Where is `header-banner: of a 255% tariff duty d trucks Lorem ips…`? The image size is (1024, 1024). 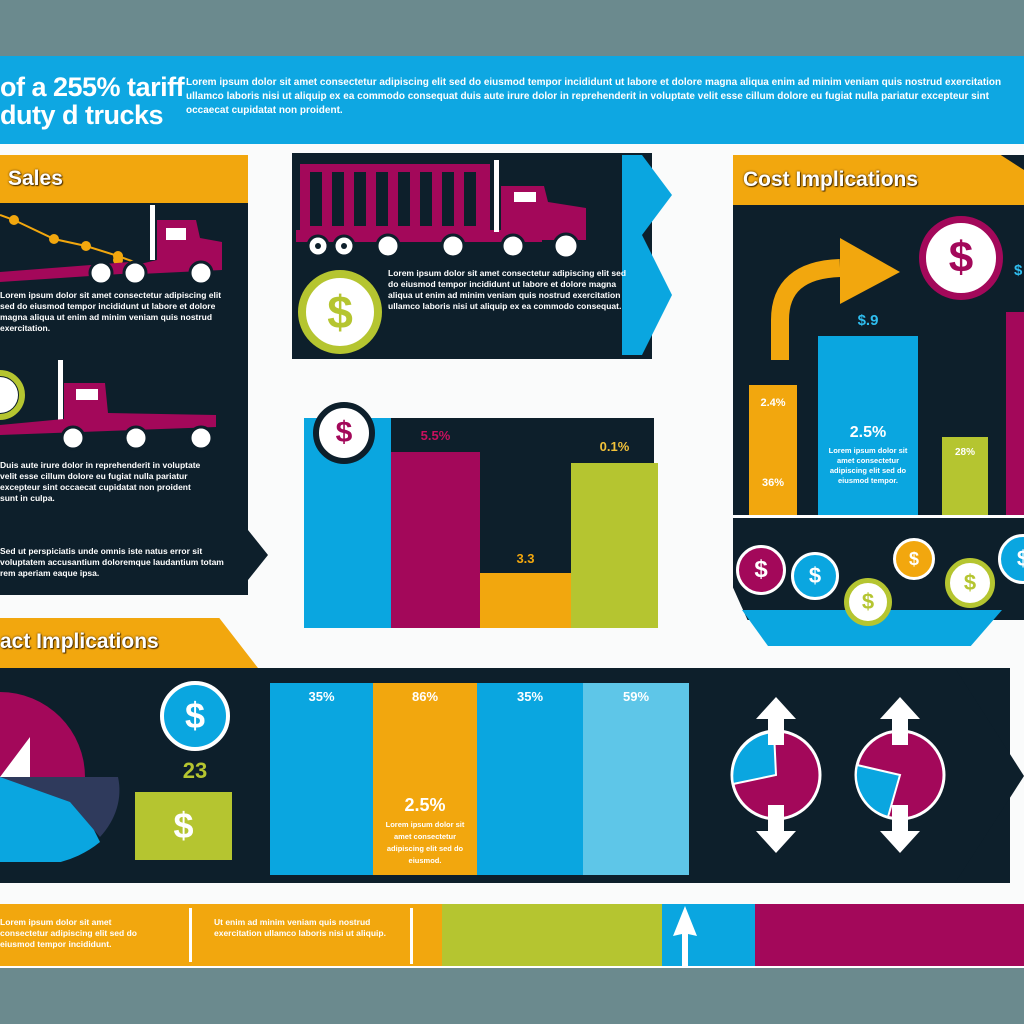
header-banner: of a 255% tariff duty d trucks Lorem ips… is located at coordinates (512, 100).